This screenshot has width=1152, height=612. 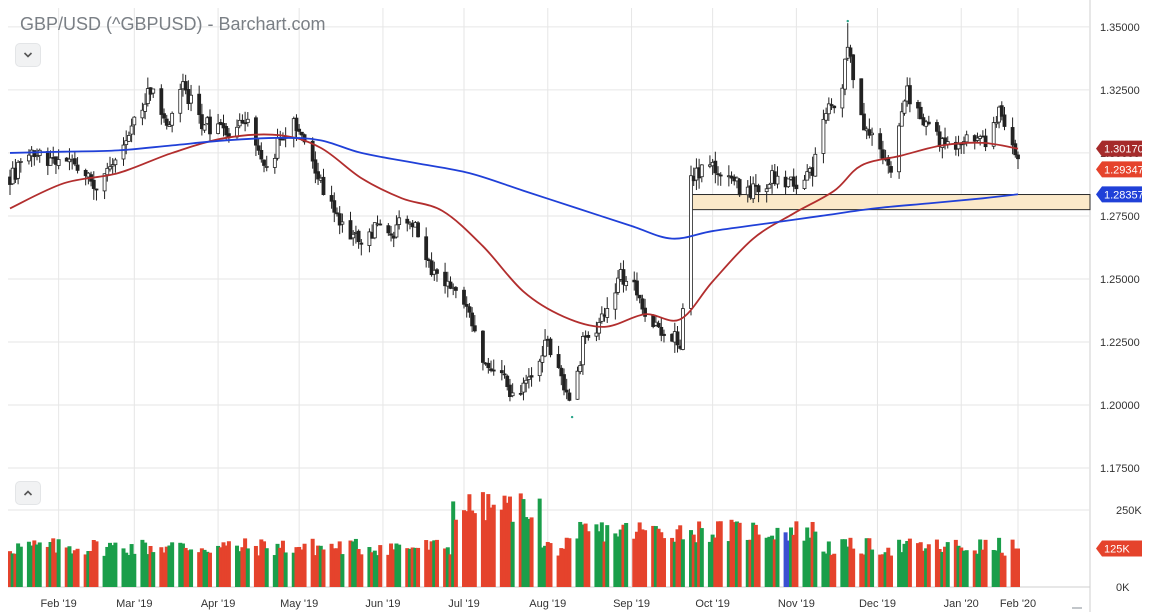 I want to click on price-tick-label: 1.22500, so click(x=1120, y=343).